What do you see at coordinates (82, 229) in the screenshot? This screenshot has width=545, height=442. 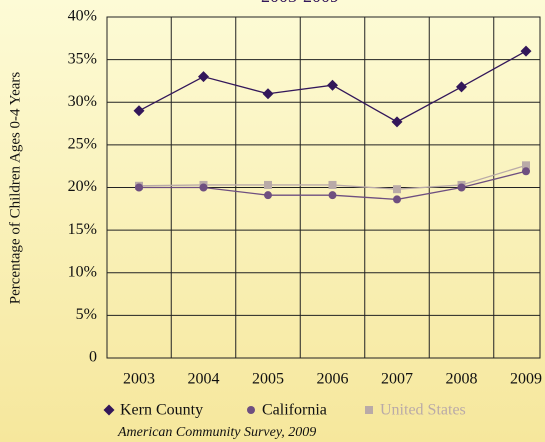 I see `y-tick-label: 15%` at bounding box center [82, 229].